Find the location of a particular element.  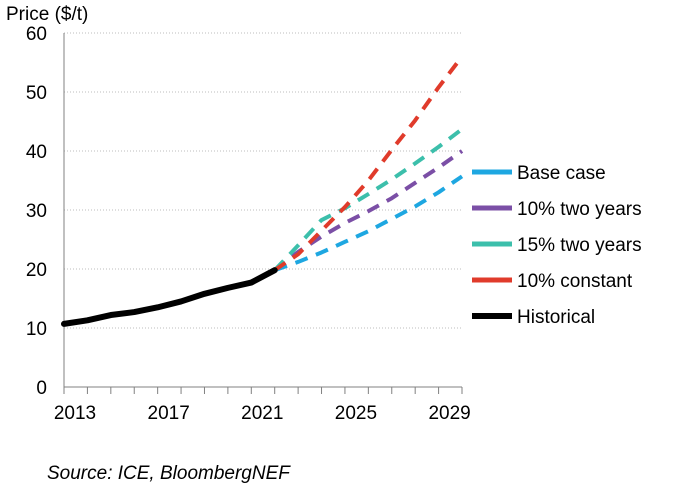

series-line-historical is located at coordinates (169, 297).